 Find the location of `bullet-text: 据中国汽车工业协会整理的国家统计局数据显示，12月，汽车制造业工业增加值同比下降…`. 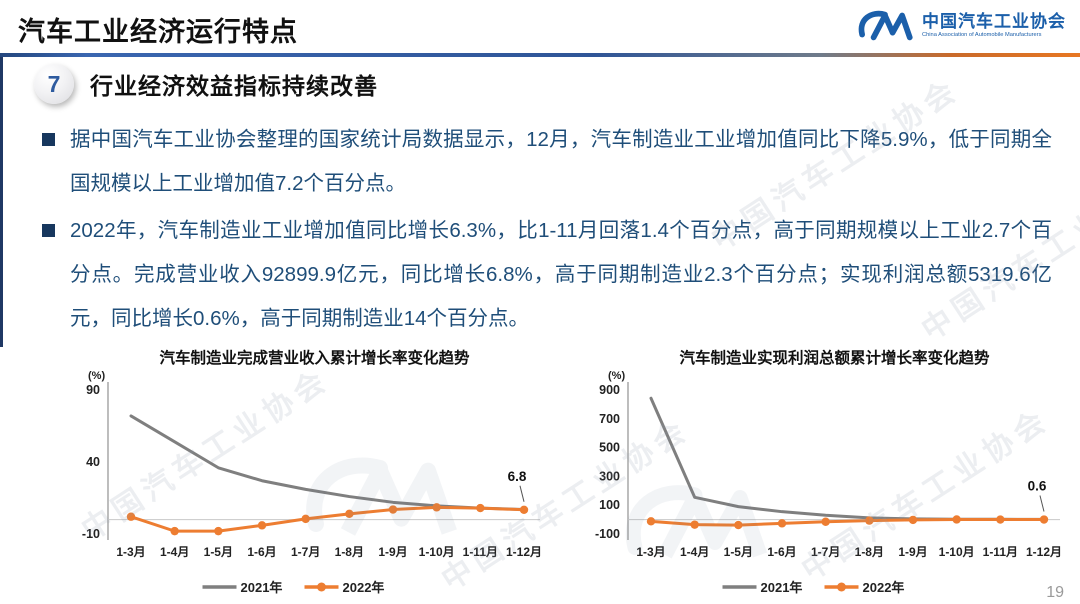

bullet-text: 据中国汽车工业协会整理的国家统计局数据显示，12月，汽车制造业工业增加值同比下降… is located at coordinates (561, 161).